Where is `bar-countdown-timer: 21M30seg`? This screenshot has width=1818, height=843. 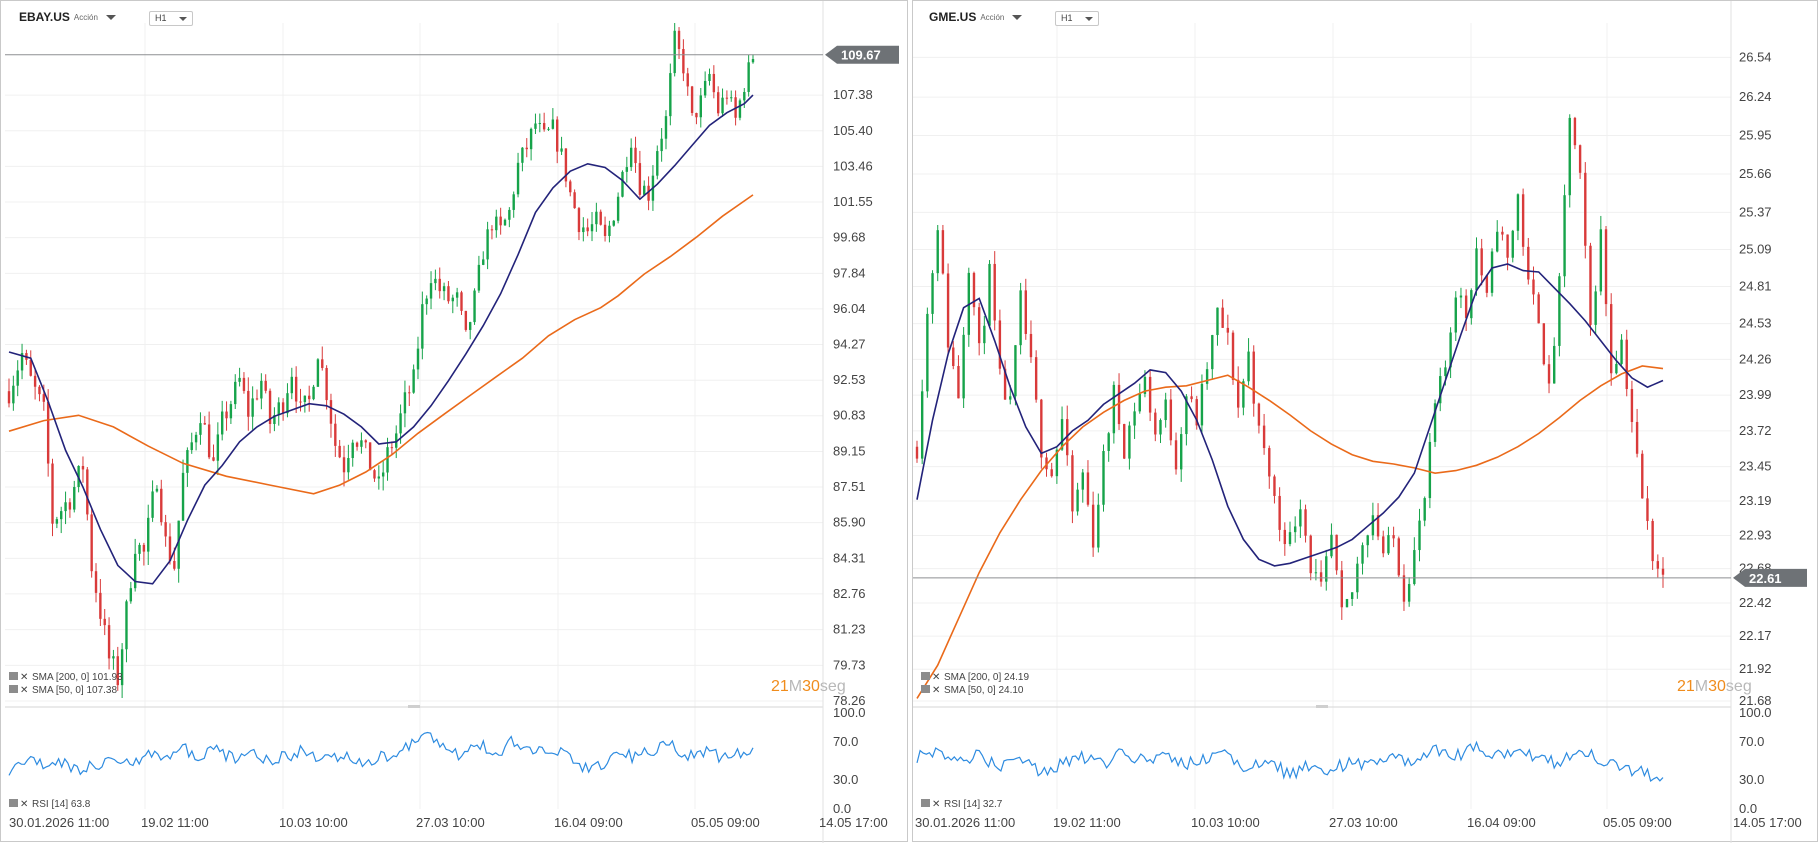 bar-countdown-timer: 21M30seg is located at coordinates (1714, 686).